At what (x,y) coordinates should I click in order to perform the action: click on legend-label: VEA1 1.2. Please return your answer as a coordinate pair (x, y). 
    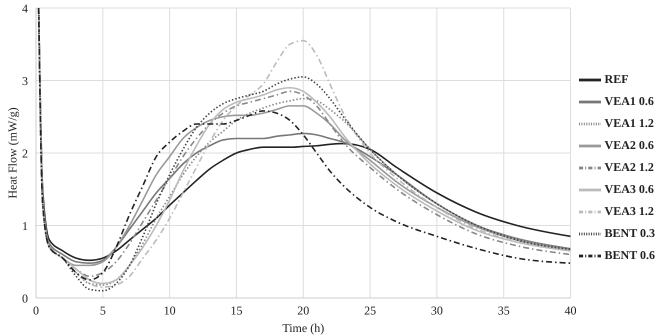
    Looking at the image, I should click on (629, 123).